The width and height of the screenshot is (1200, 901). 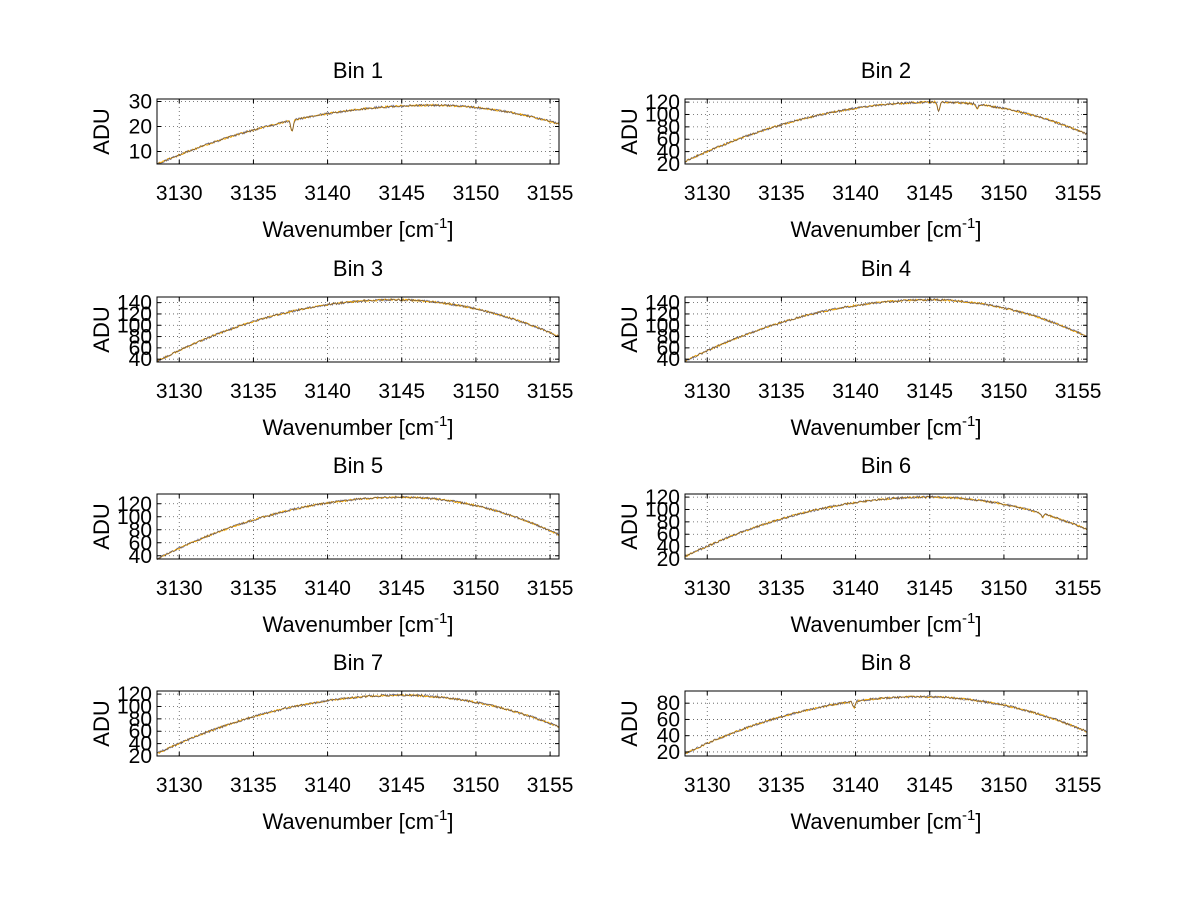 What do you see at coordinates (358, 662) in the screenshot?
I see `subplot-title: Bin 7` at bounding box center [358, 662].